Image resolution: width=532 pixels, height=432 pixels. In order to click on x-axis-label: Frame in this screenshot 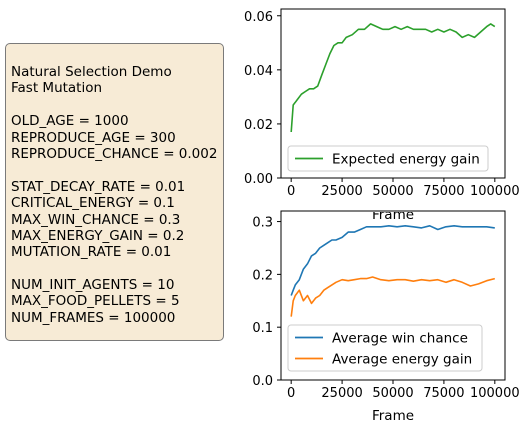, I will do `click(393, 416)`.